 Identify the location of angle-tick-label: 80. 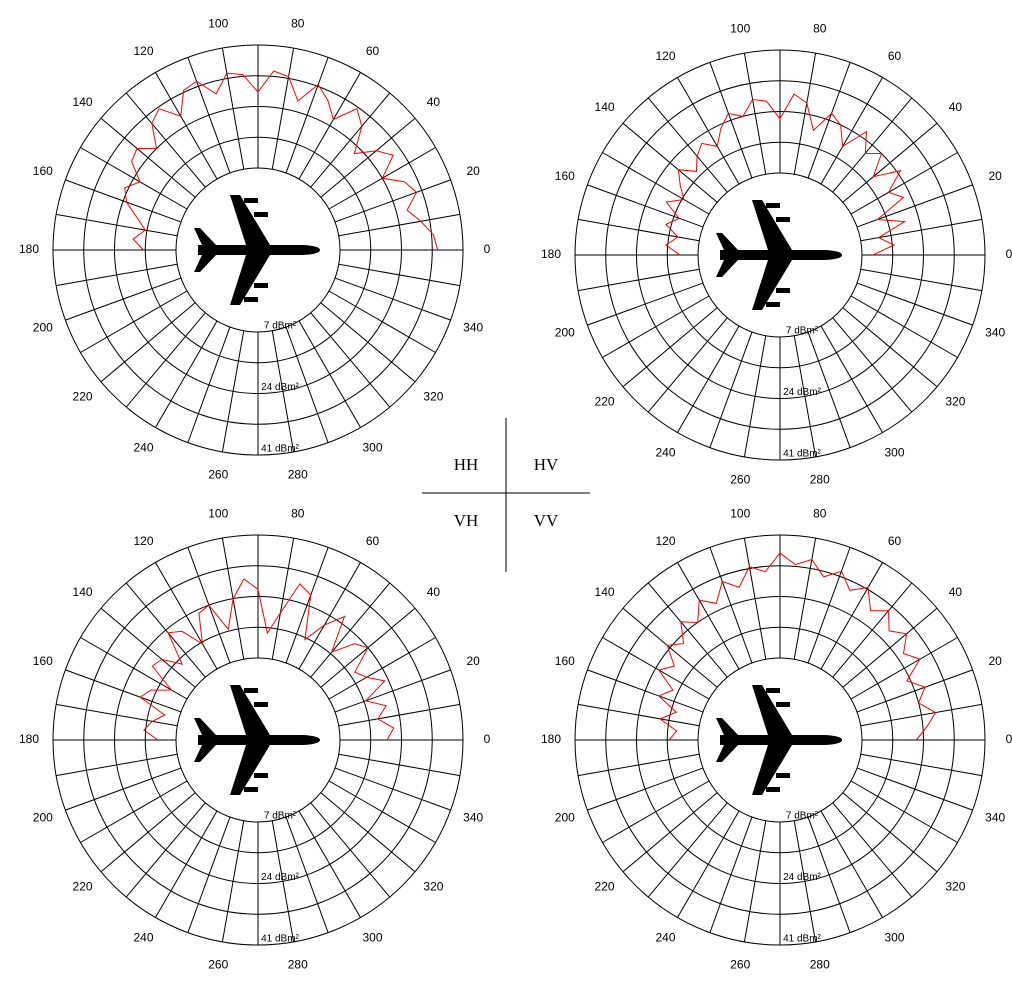
(820, 514).